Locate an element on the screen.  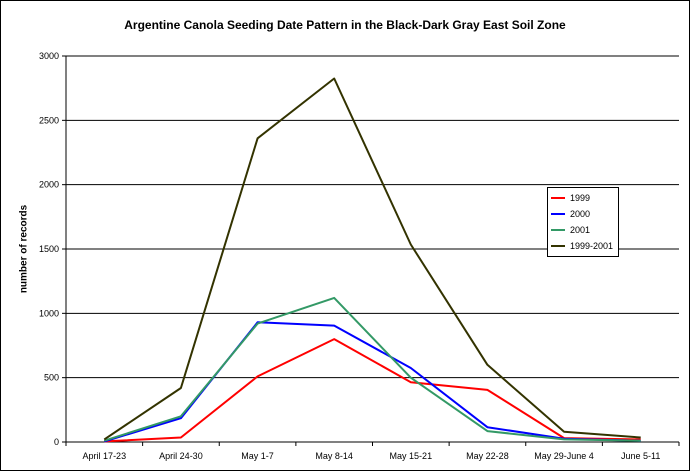
legend-item: 2000 is located at coordinates (583, 214).